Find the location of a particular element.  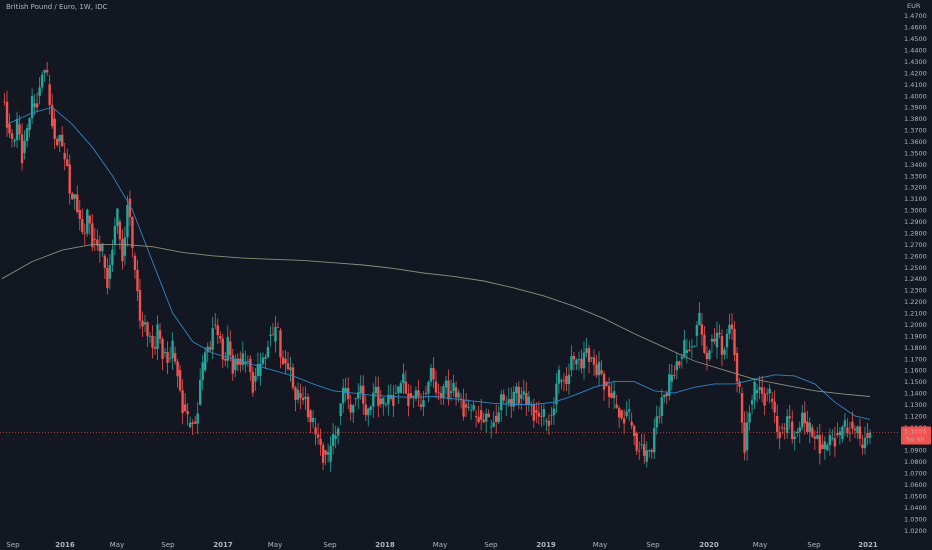

y-tick-label: 1.3900 is located at coordinates (915, 108).